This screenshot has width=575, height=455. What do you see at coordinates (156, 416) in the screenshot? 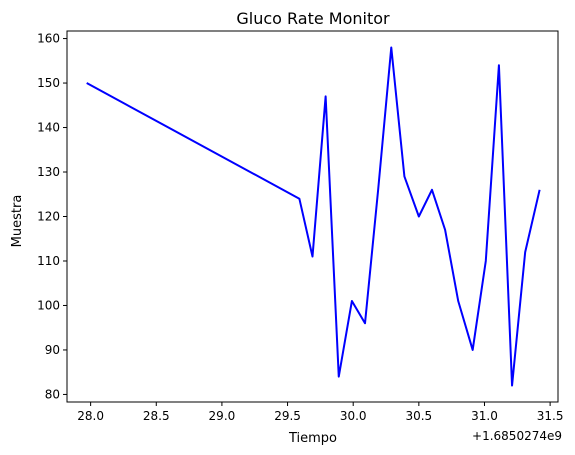
I see `x-tick-label: 28.5` at bounding box center [156, 416].